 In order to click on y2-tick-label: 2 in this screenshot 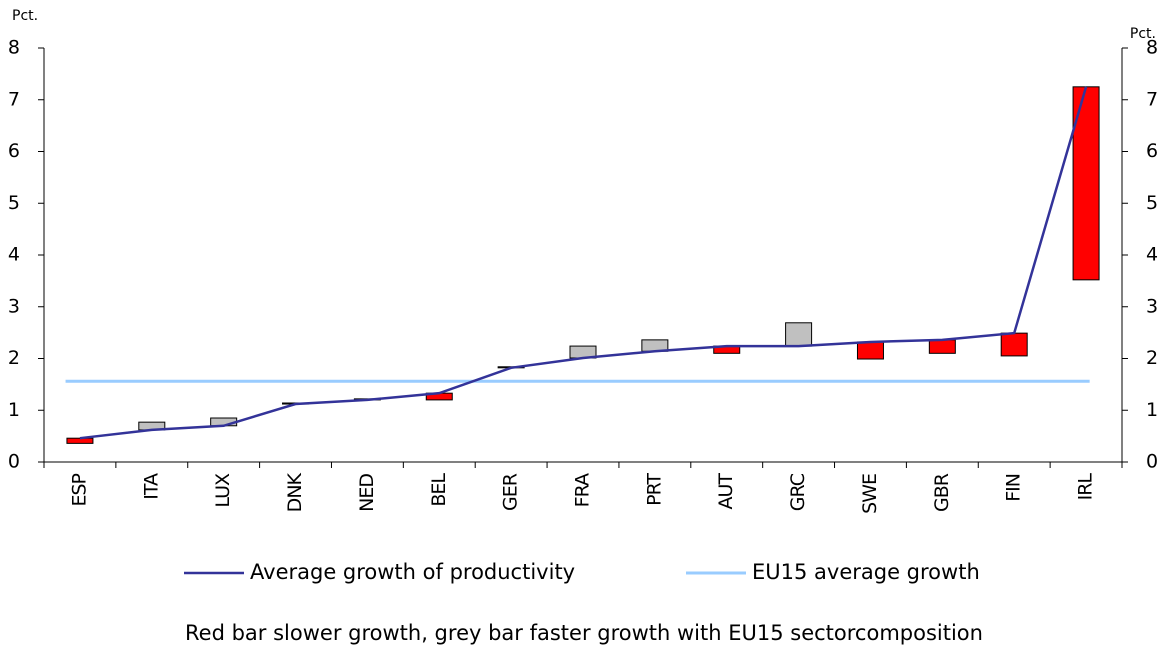, I will do `click(1152, 358)`.